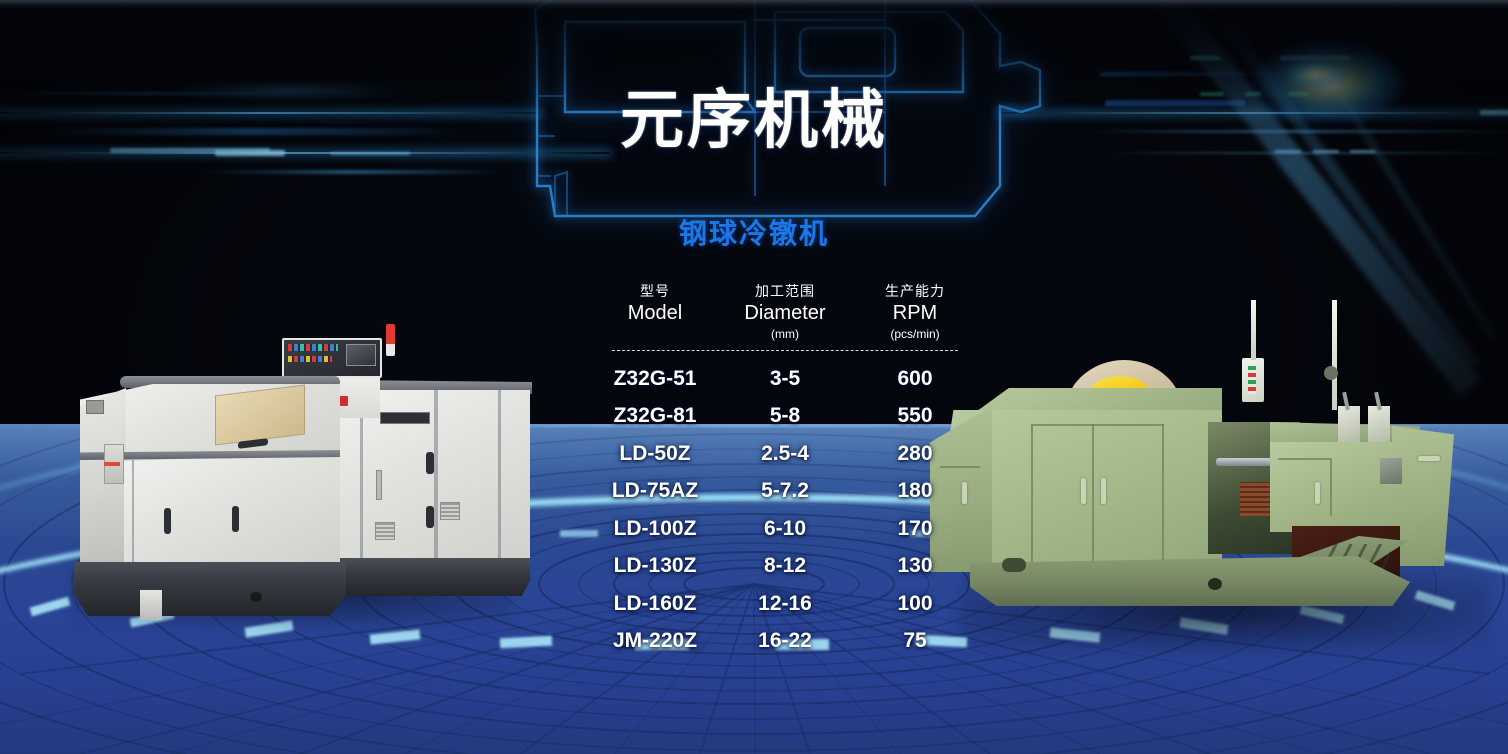 The image size is (1508, 754). What do you see at coordinates (915, 334) in the screenshot?
I see `spec-col-header-rpm-unit: (pcs/min)` at bounding box center [915, 334].